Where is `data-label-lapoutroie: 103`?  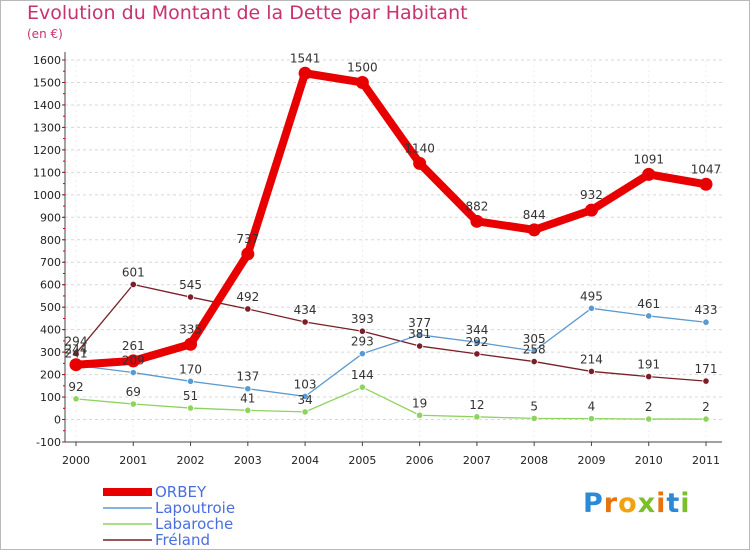
data-label-lapoutroie: 103 is located at coordinates (305, 384).